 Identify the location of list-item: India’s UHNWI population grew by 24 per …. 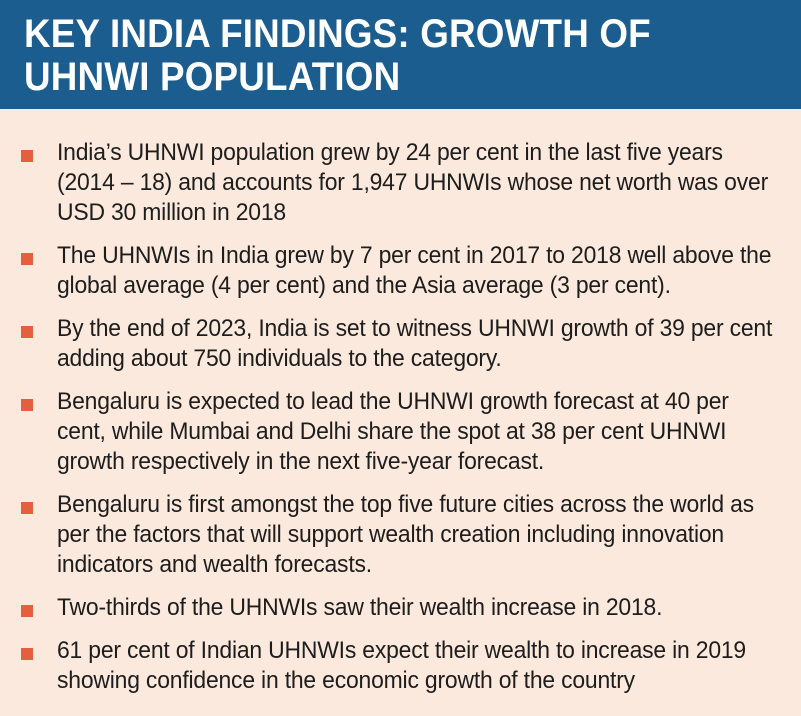
(400, 183).